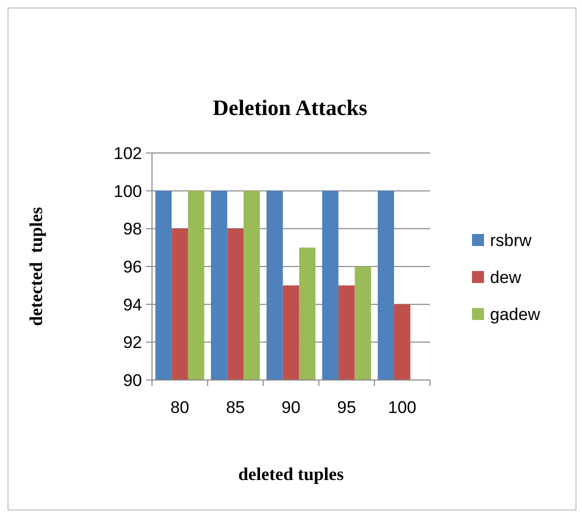 The height and width of the screenshot is (519, 582). Describe the element at coordinates (132, 342) in the screenshot. I see `y-tick-label: 92` at that location.